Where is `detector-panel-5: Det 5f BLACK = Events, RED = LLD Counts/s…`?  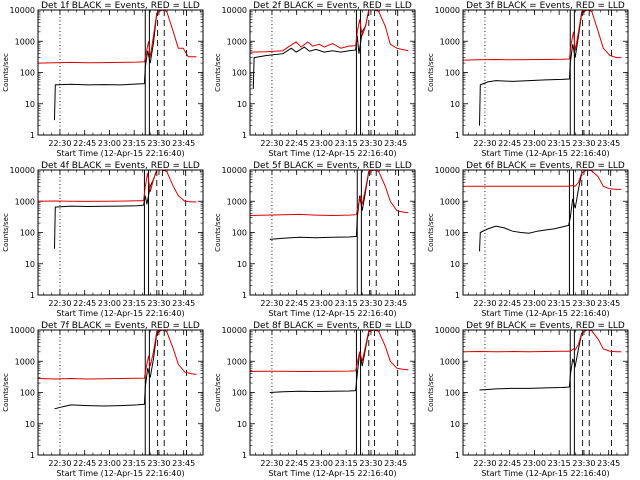 detector-panel-5: Det 5f BLACK = Events, RED = LLD Counts/s… is located at coordinates (315, 239).